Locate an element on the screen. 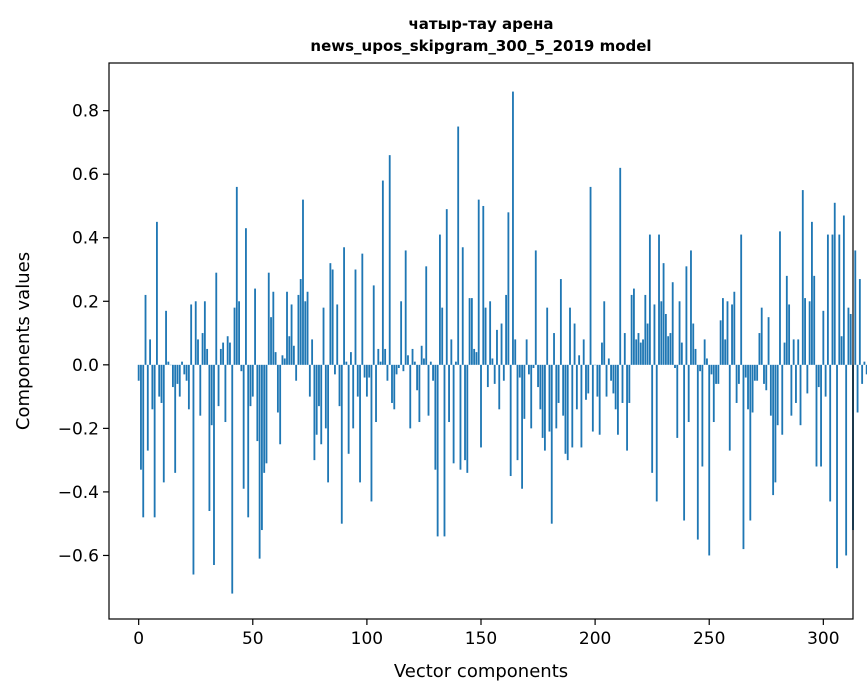 Image resolution: width=867 pixels, height=696 pixels. x-tick-label: 300 is located at coordinates (823, 639).